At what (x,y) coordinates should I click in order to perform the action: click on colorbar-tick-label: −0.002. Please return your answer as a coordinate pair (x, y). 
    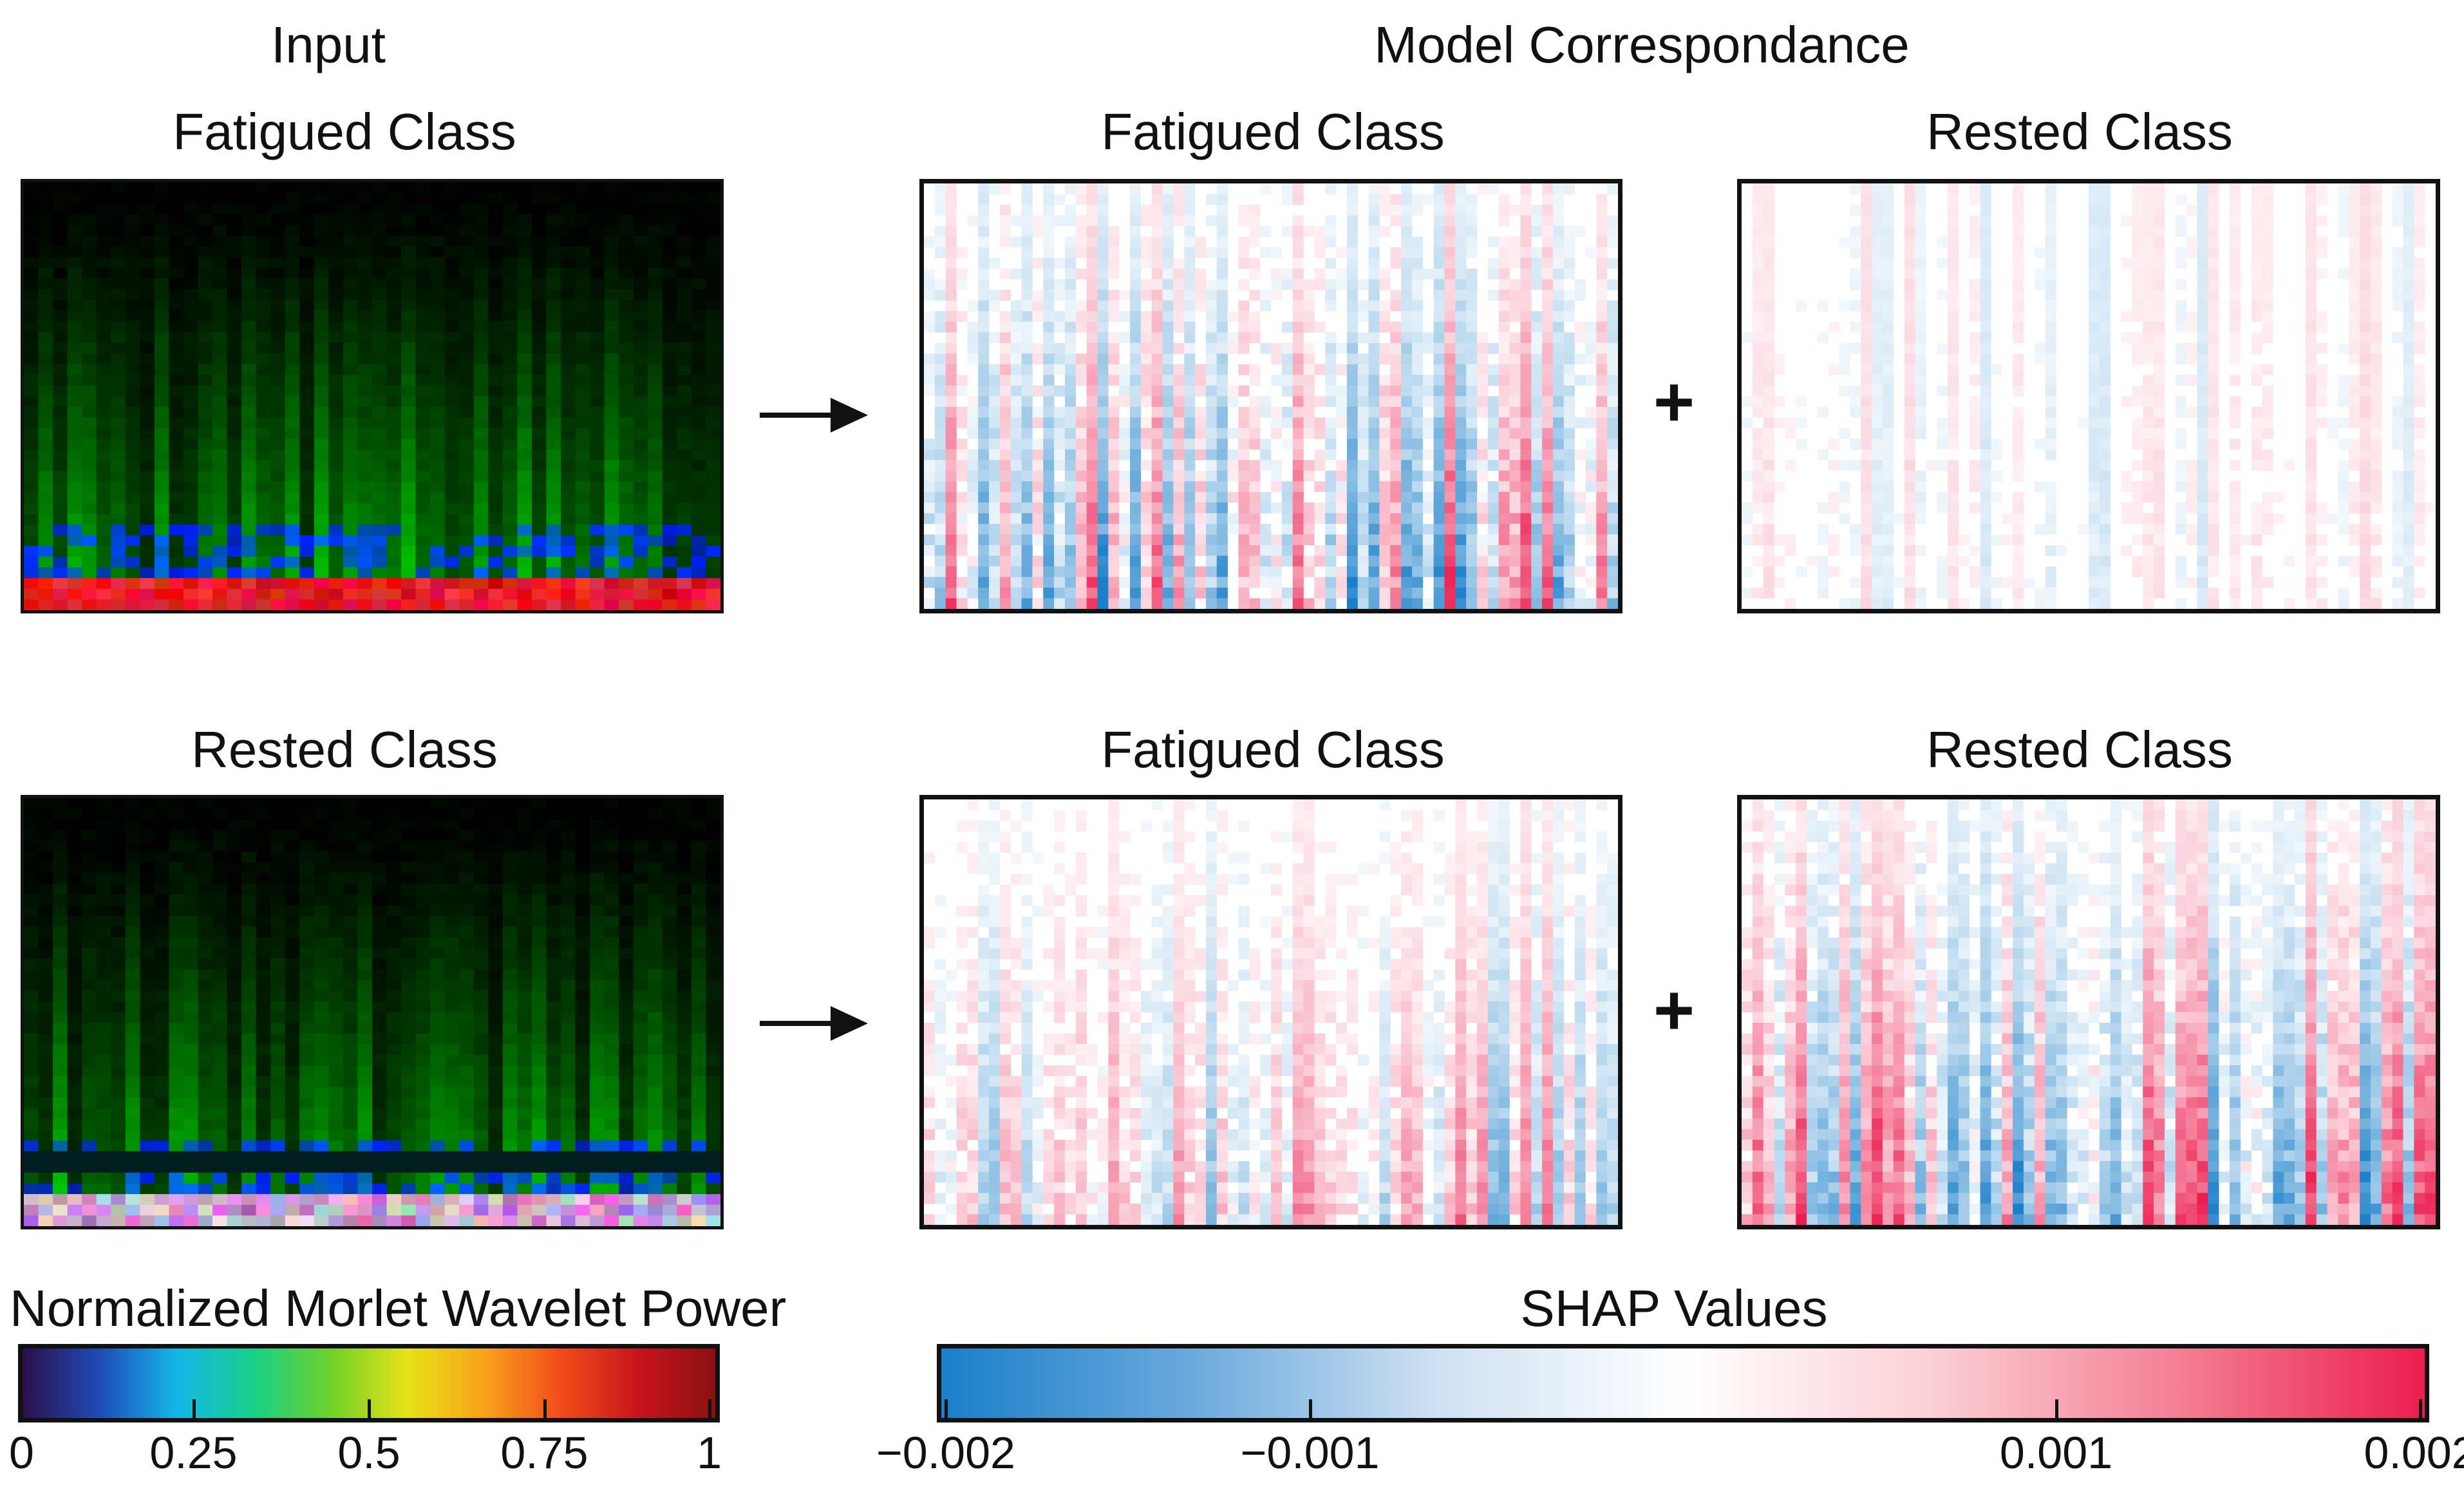
    Looking at the image, I should click on (945, 1453).